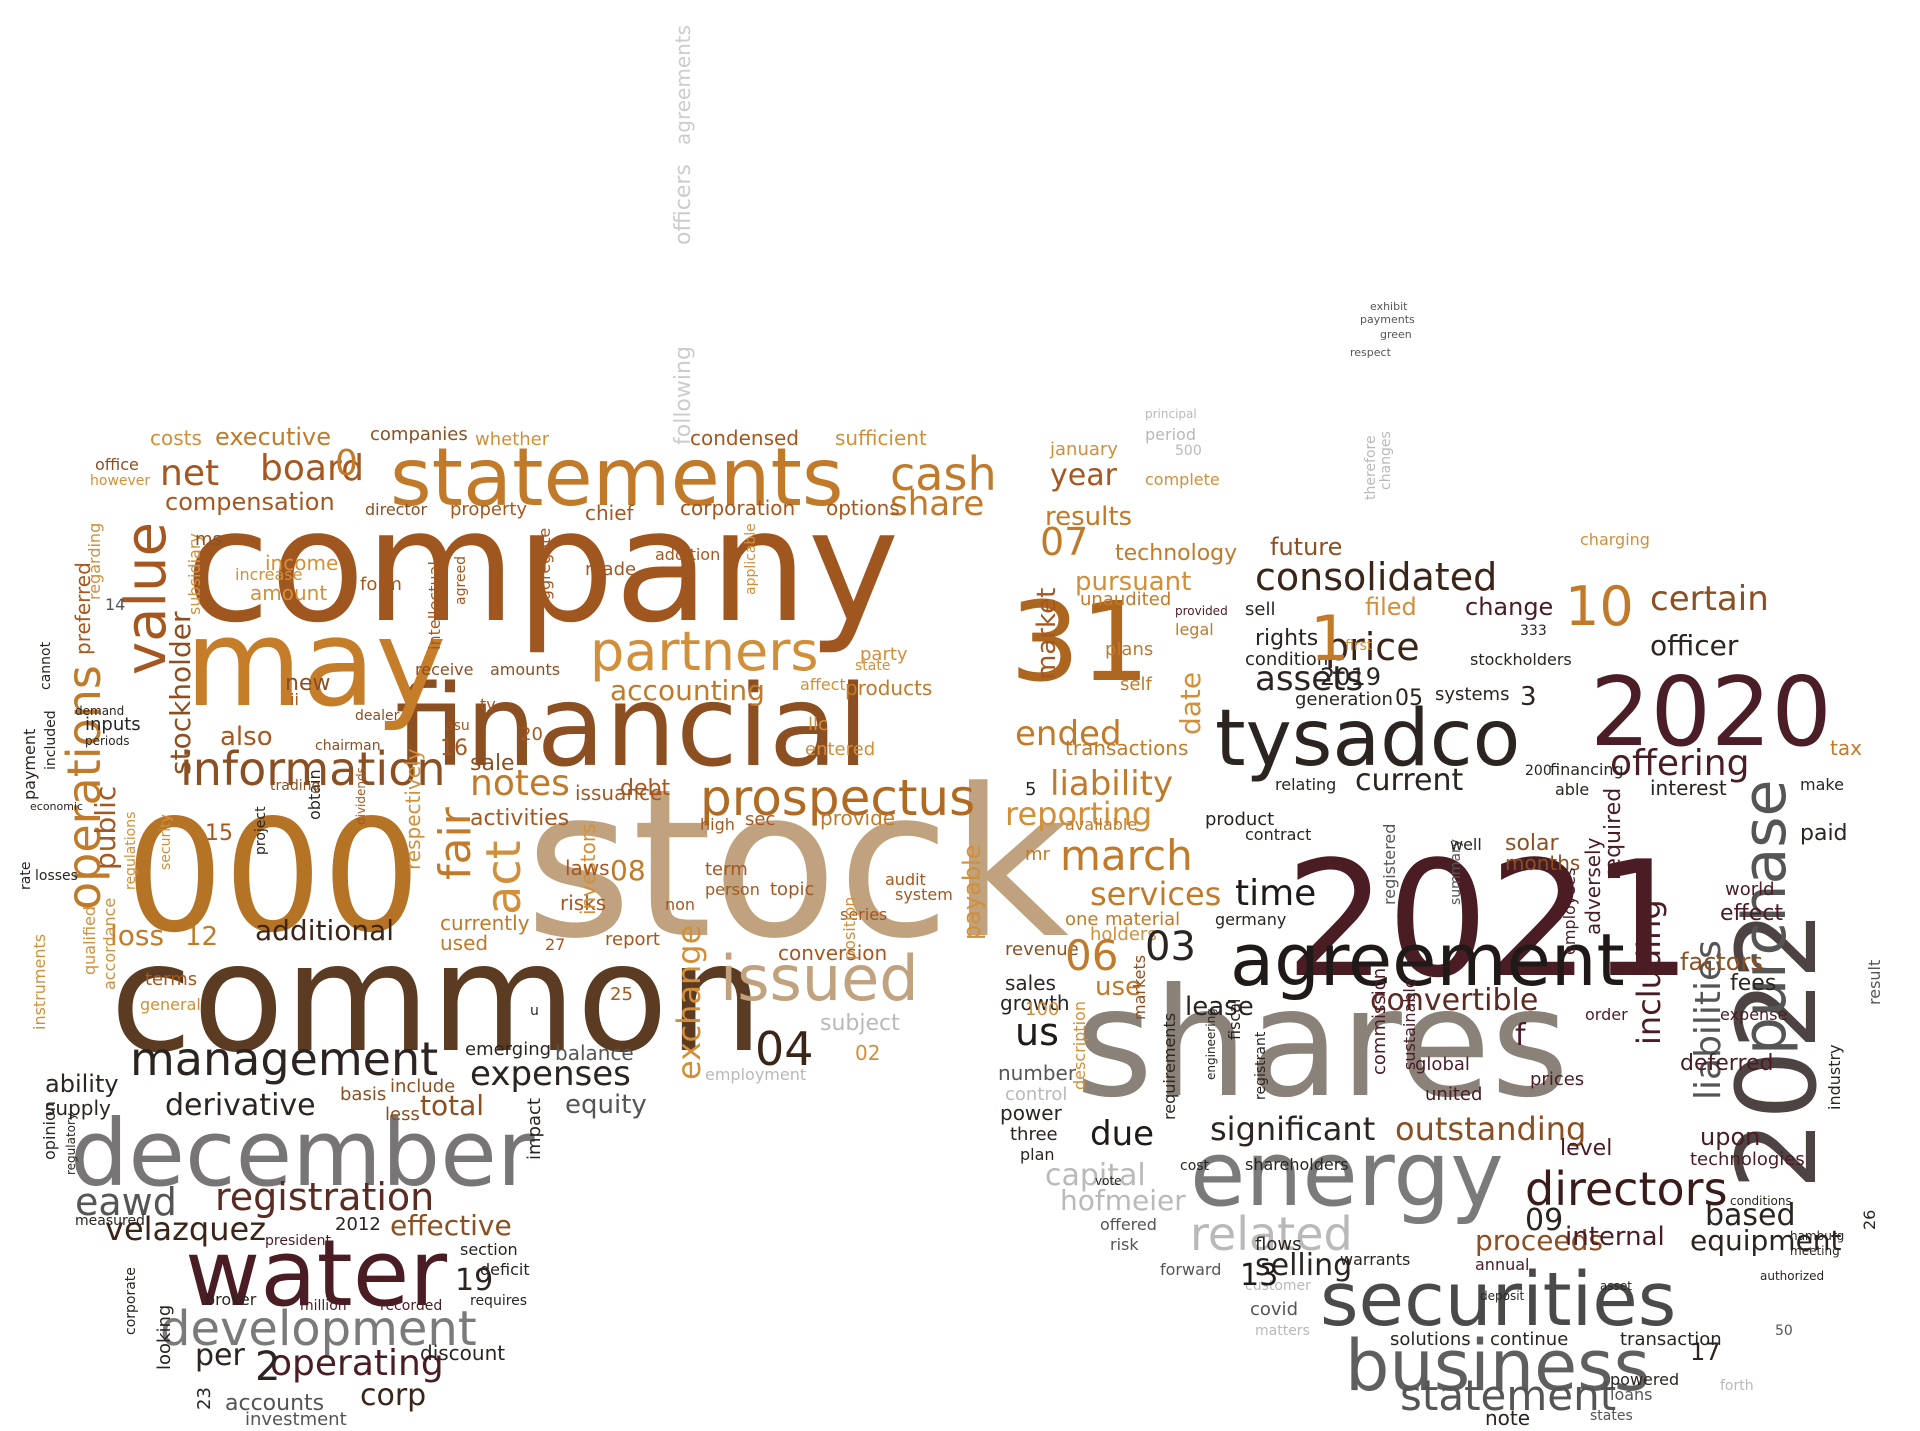  Describe the element at coordinates (784, 1049) in the screenshot. I see `word-320: 04` at that location.